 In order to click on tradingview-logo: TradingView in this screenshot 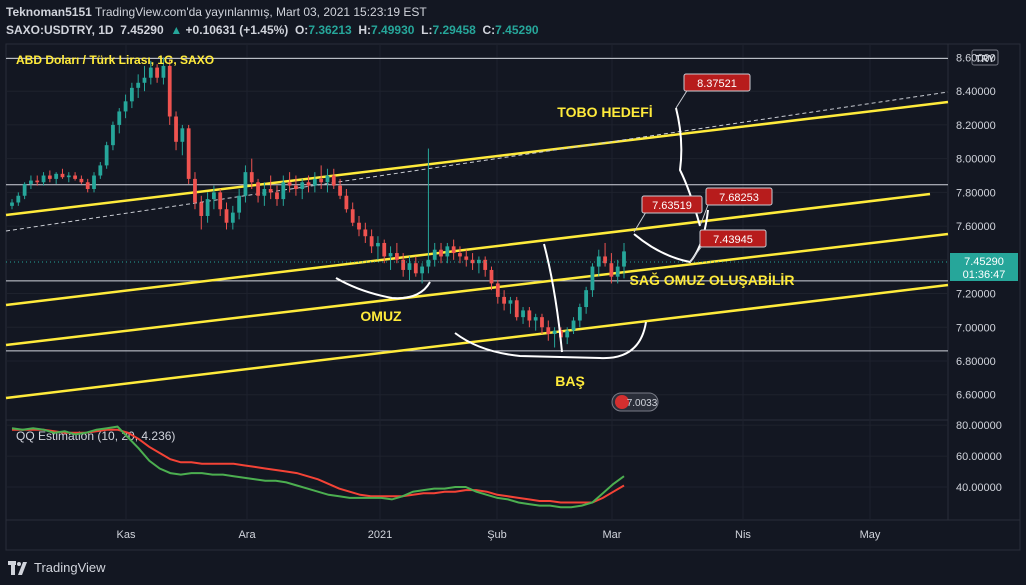, I will do `click(57, 567)`.